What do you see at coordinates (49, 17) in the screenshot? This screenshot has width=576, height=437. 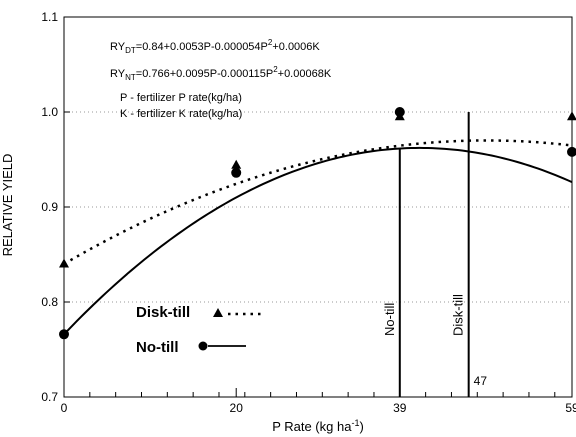 I see `y-tick-label: 1.1` at bounding box center [49, 17].